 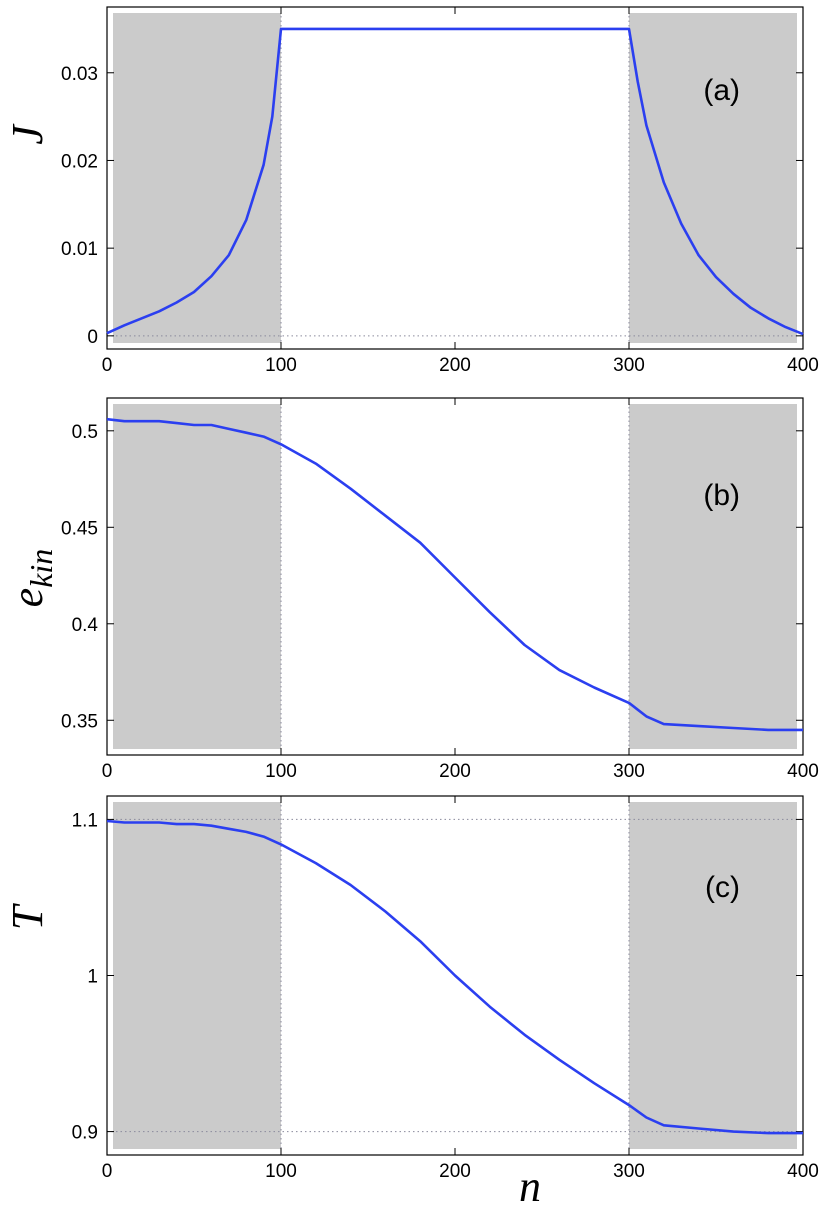 What do you see at coordinates (92, 337) in the screenshot?
I see `y-tick-label: 0` at bounding box center [92, 337].